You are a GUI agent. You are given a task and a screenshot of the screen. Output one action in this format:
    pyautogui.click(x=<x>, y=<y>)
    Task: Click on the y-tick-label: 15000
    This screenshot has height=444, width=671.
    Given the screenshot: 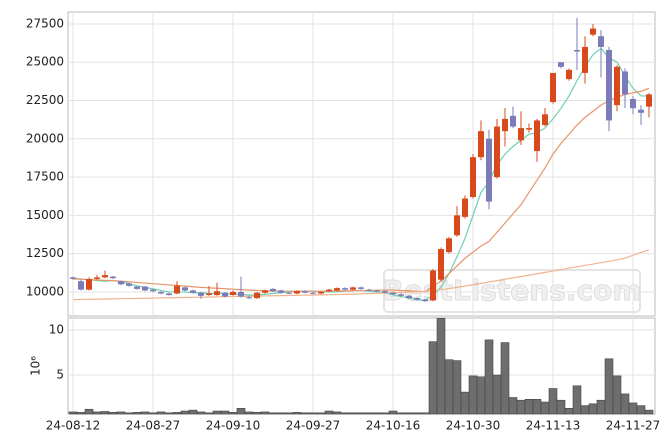 What is the action you would take?
    pyautogui.click(x=45, y=215)
    